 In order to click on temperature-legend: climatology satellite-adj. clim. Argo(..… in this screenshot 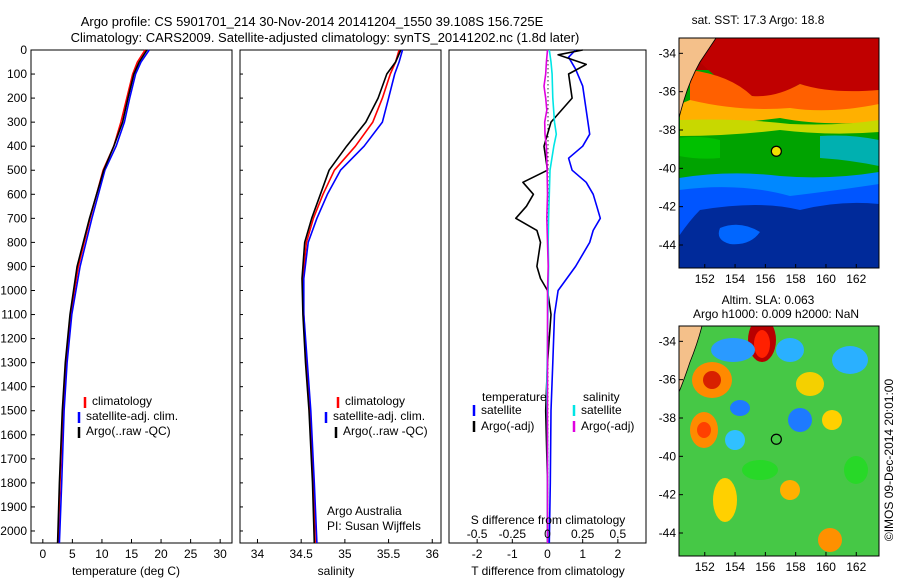, I will do `click(127, 416)`.